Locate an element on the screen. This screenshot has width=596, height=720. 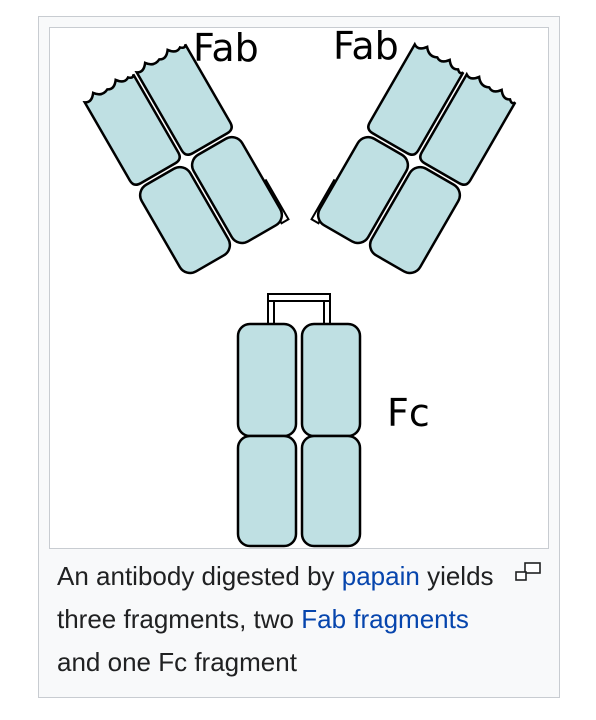
fc-disulfide-bridge is located at coordinates (299, 297).